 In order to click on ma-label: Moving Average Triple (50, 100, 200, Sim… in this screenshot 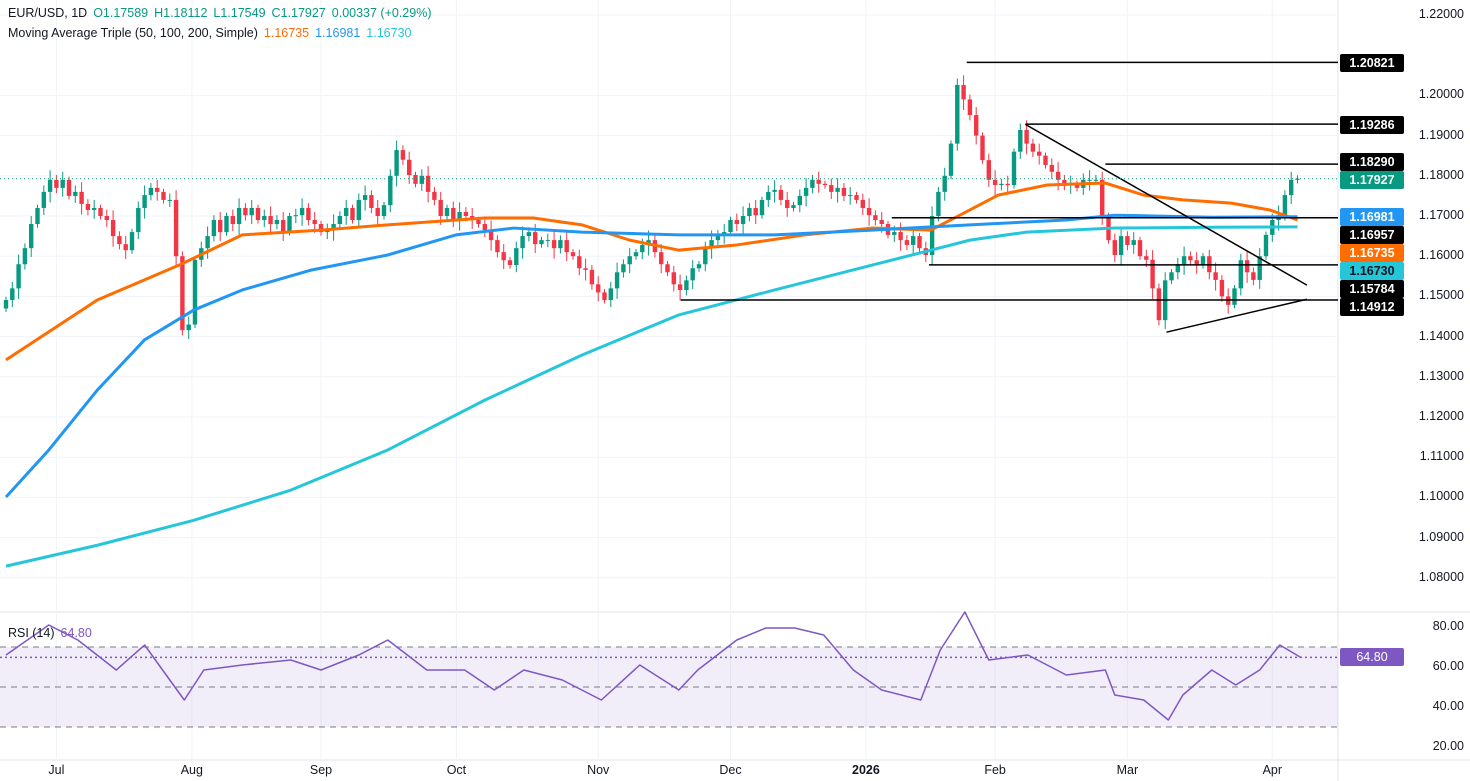, I will do `click(133, 33)`.